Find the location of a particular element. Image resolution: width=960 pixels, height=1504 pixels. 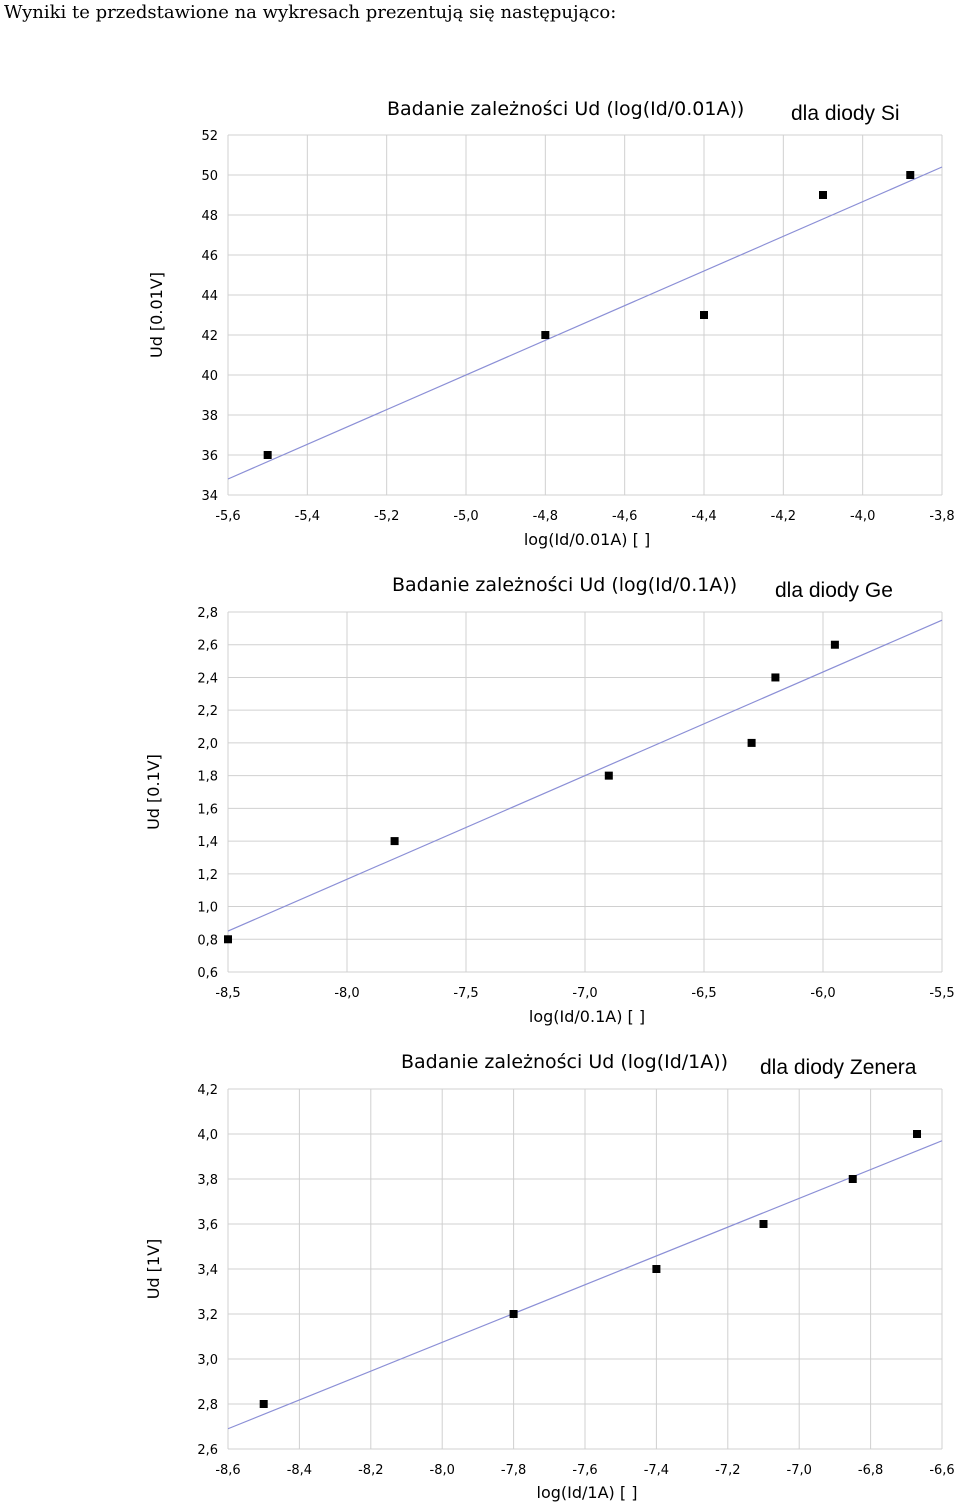

x-tick-label: -5,5 is located at coordinates (941, 993).